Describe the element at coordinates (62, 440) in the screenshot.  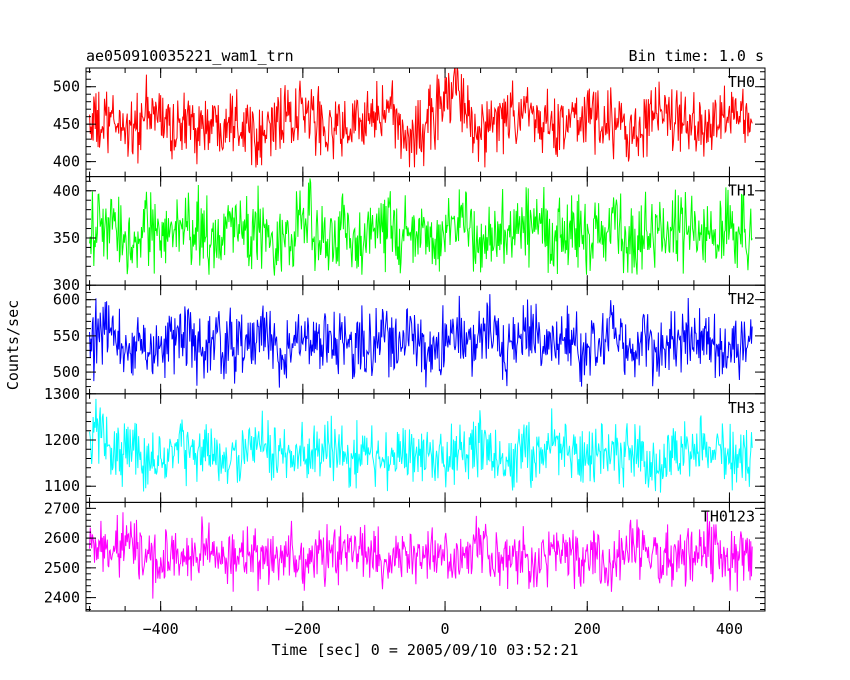
I see `y-tick-label: 1200` at that location.